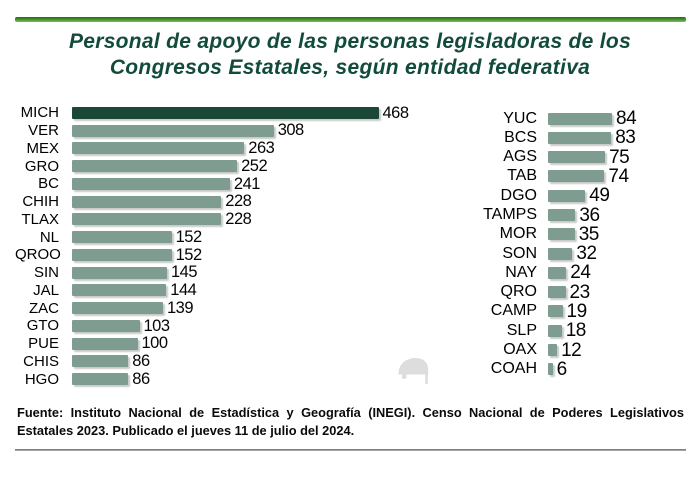 This screenshot has width=700, height=478. I want to click on bar-highlighted, so click(225, 112).